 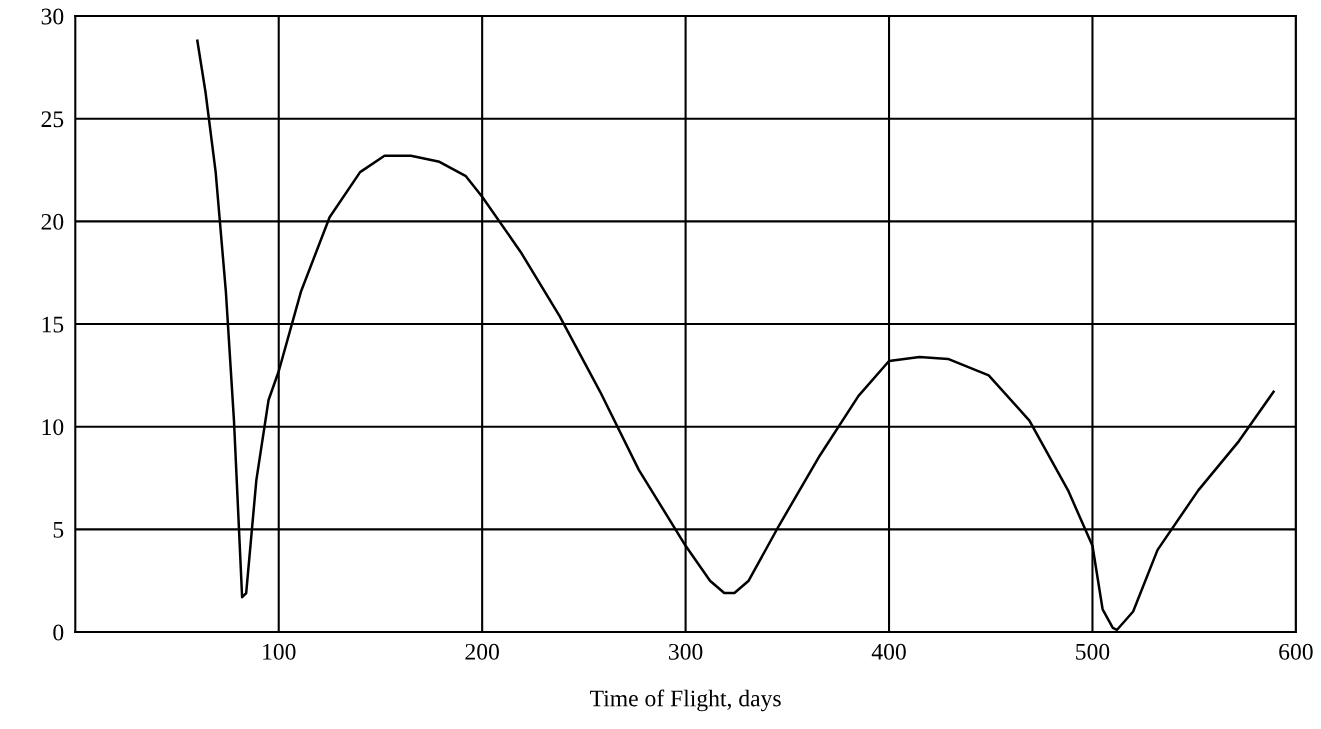 I want to click on x-tick-label: 100, so click(x=279, y=651).